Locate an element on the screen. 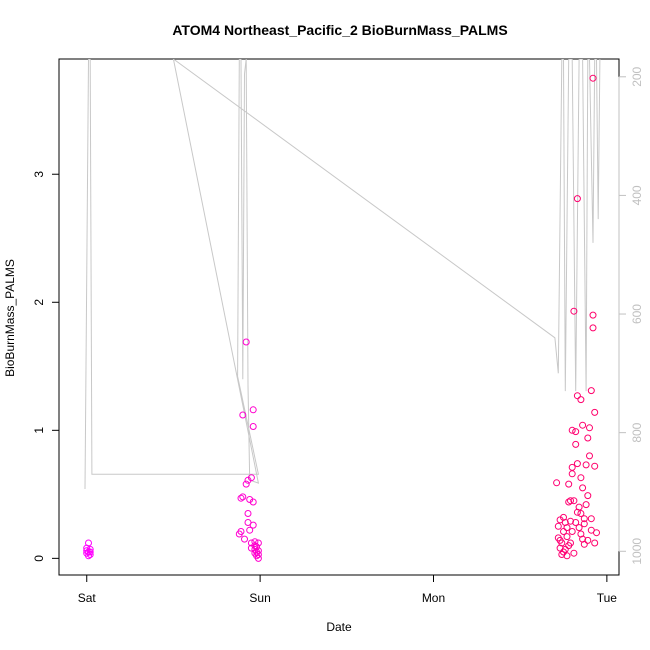 The image size is (650, 650). x-tick-label: Mon is located at coordinates (433, 598).